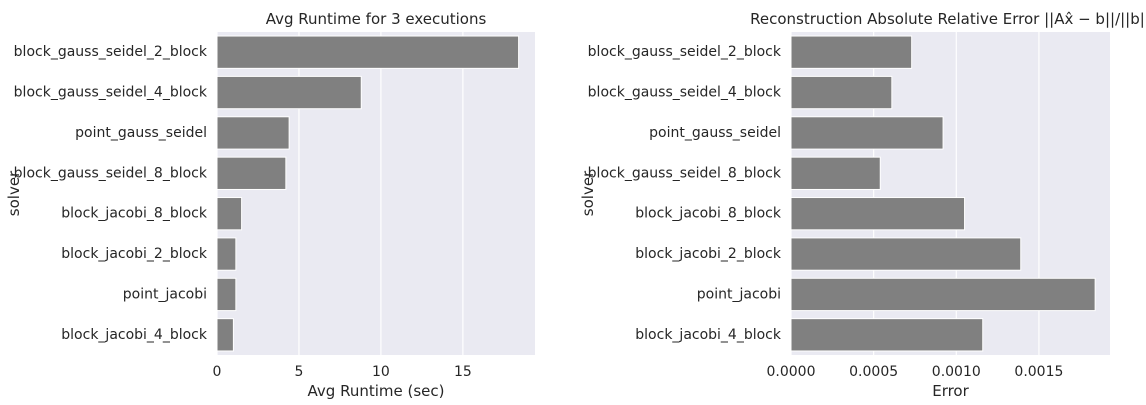  Describe the element at coordinates (1038, 372) in the screenshot. I see `x-tick-label: 0.0015` at that location.